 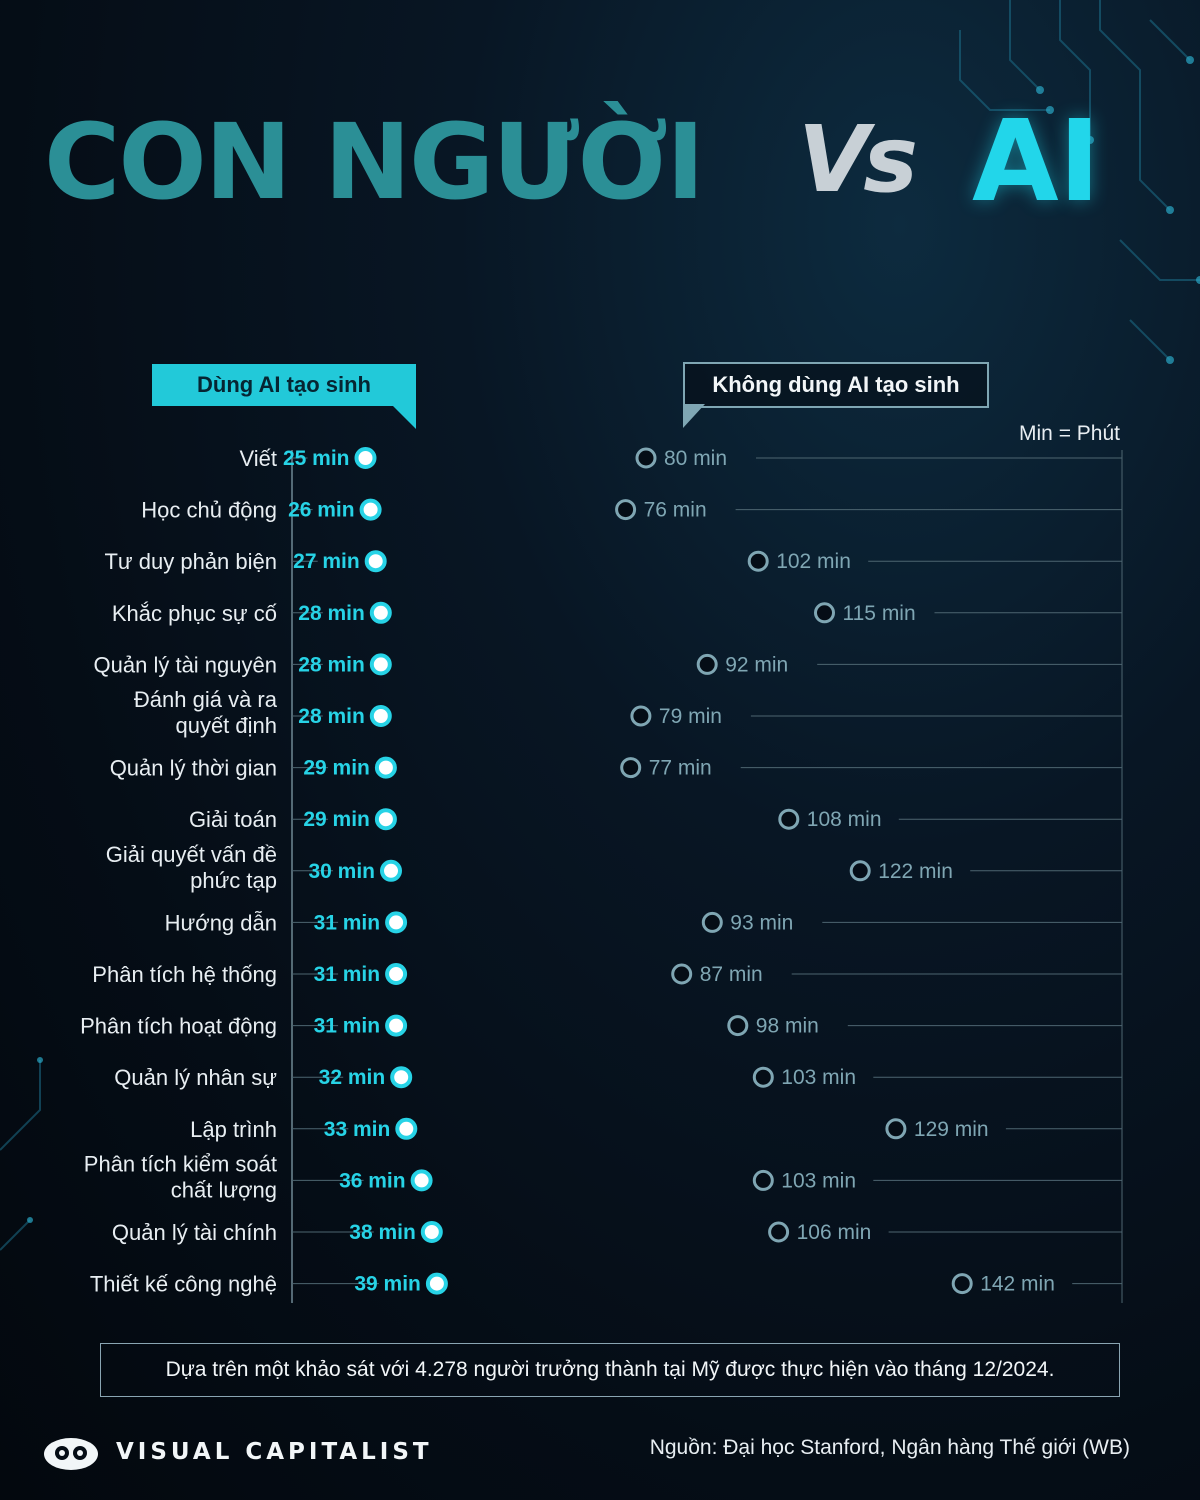 I want to click on chart-row: 32 min 103 min Quản lý nhân sự, so click(x=618, y=1077).